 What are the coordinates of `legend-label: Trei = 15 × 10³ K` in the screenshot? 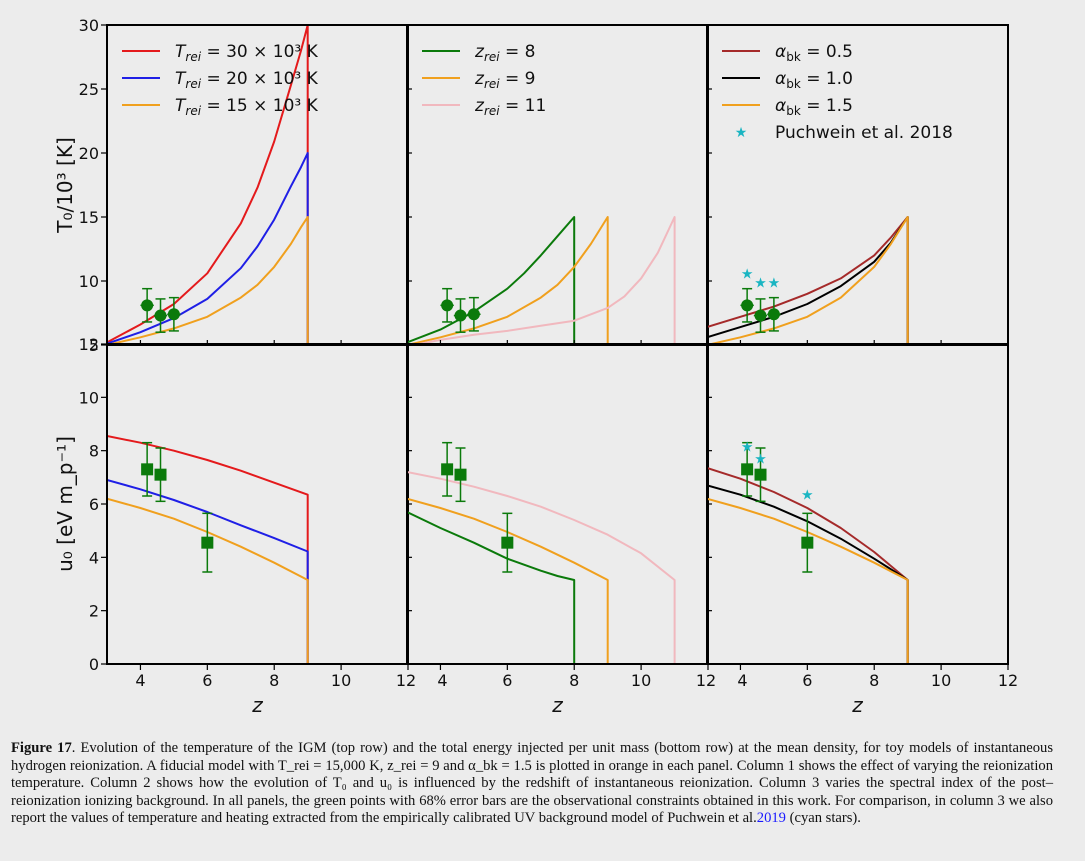 It's located at (247, 107).